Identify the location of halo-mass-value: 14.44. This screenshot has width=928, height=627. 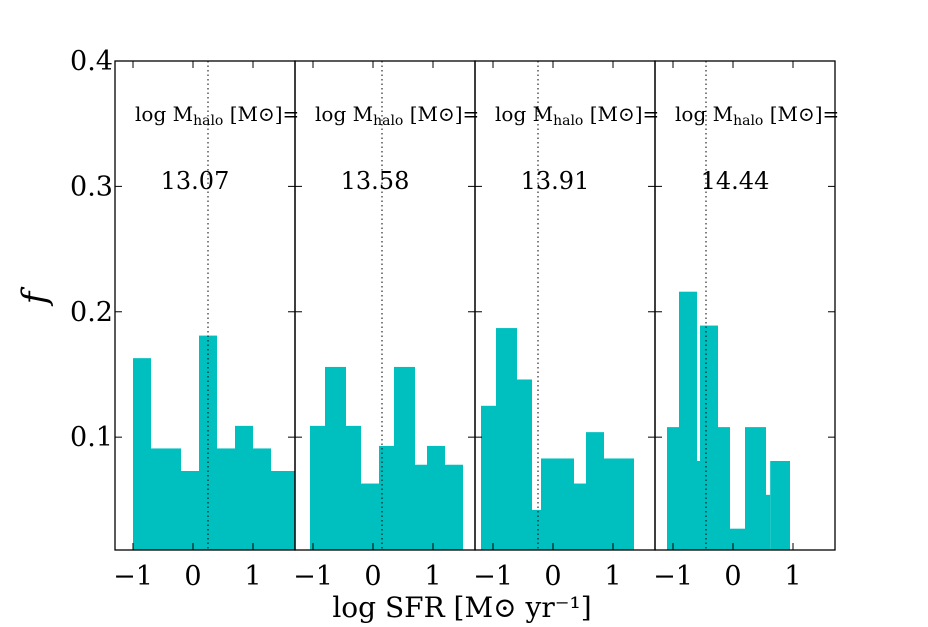
(735, 181).